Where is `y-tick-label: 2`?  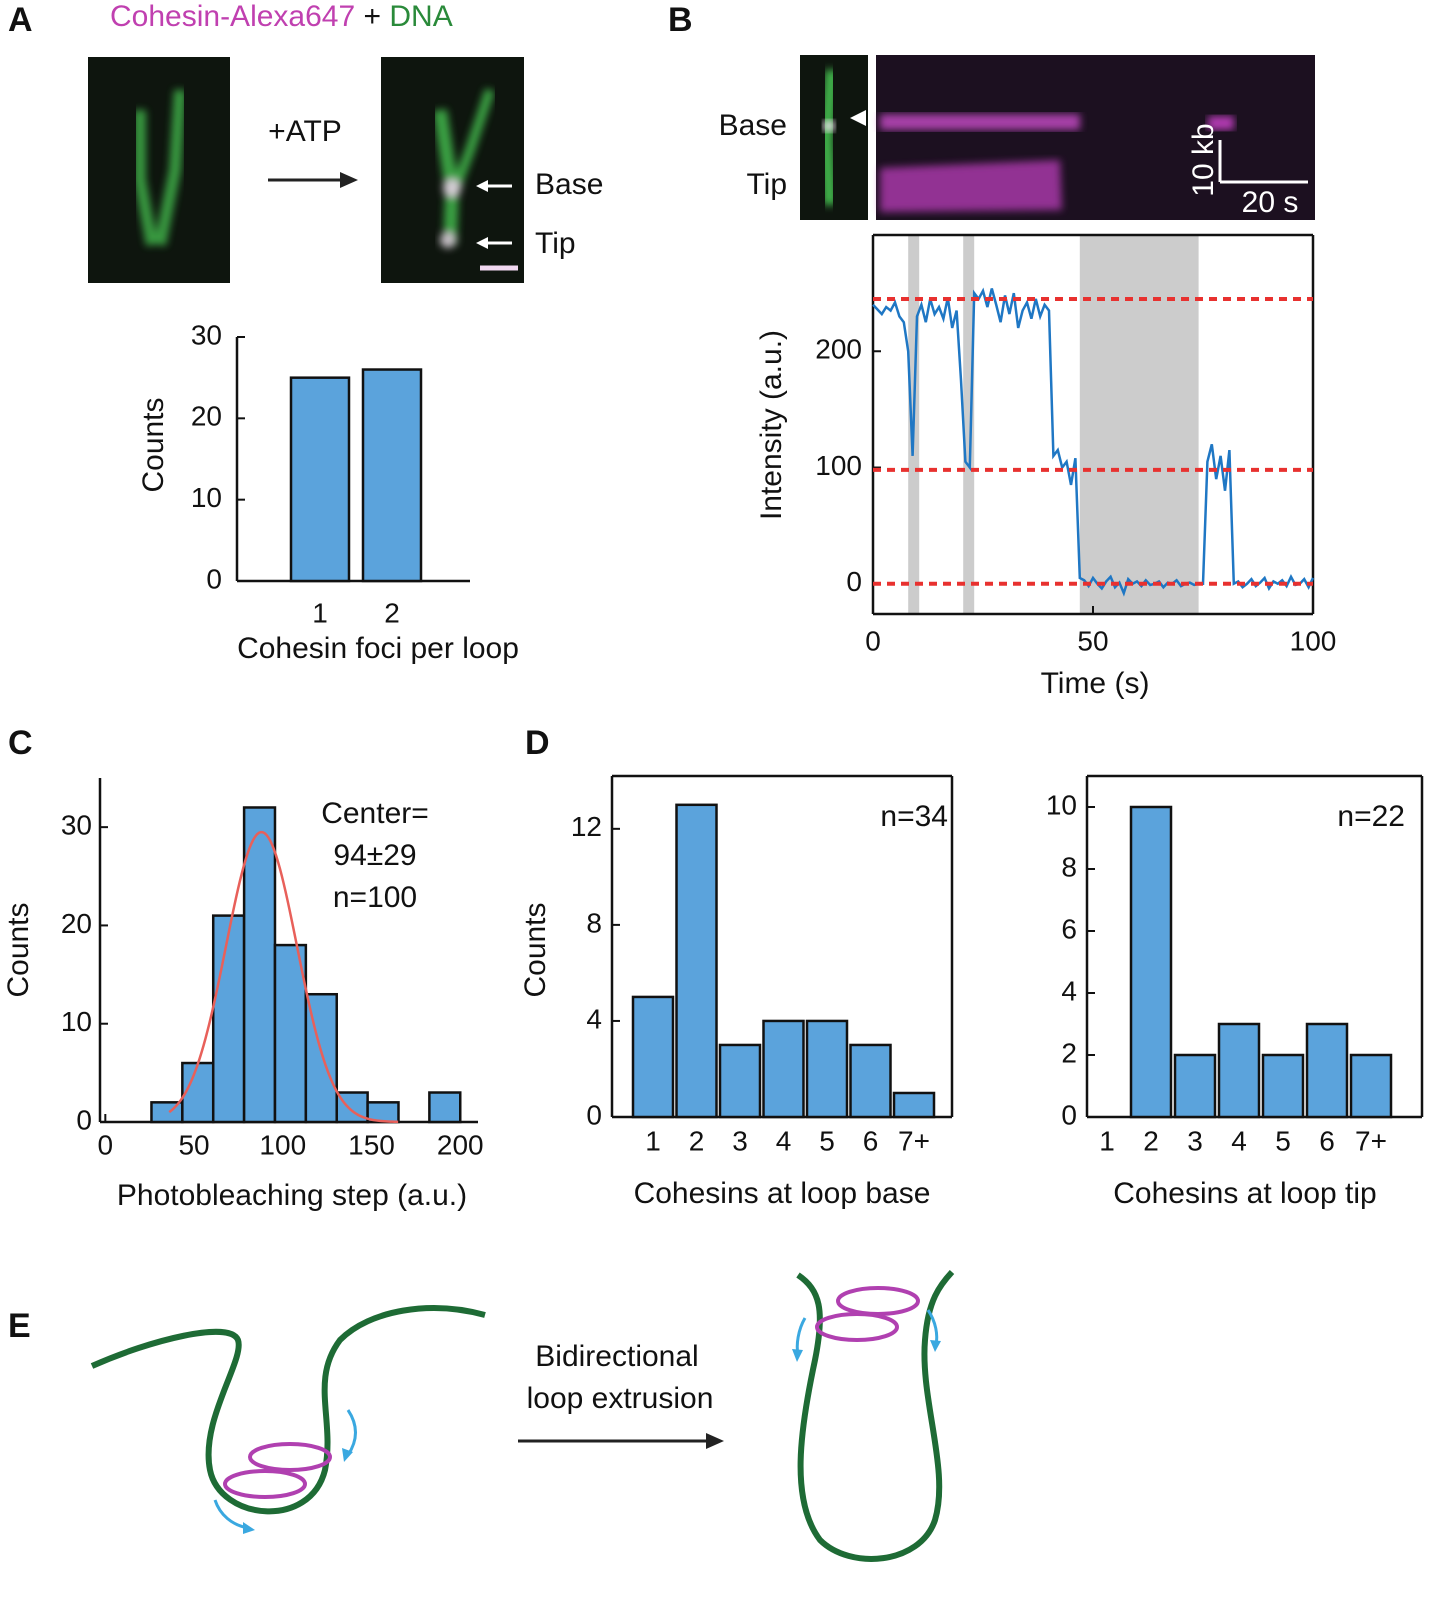
y-tick-label: 2 is located at coordinates (1069, 1052).